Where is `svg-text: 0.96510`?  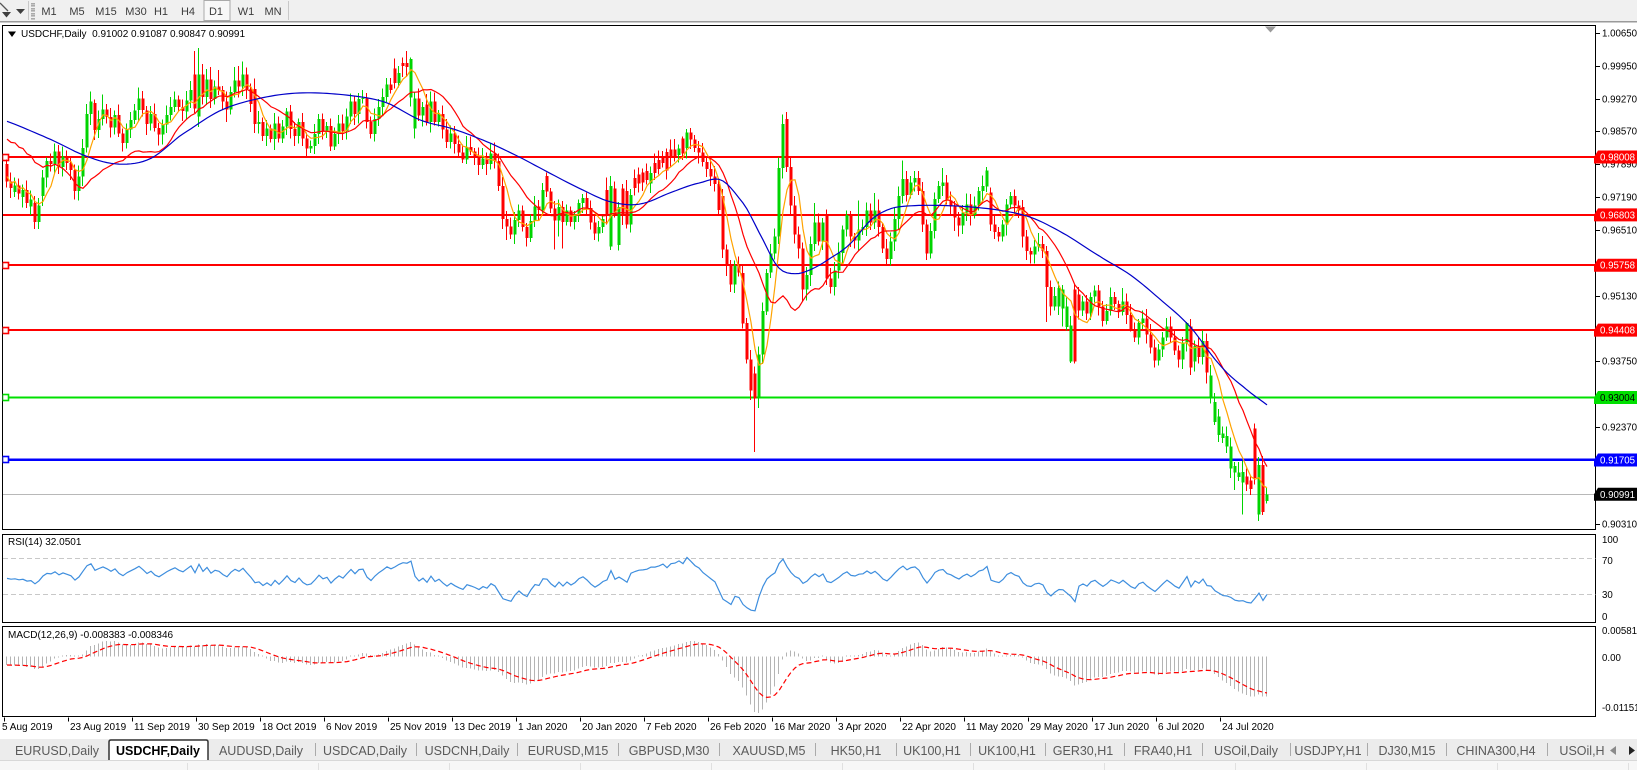 svg-text: 0.96510 is located at coordinates (1619, 231).